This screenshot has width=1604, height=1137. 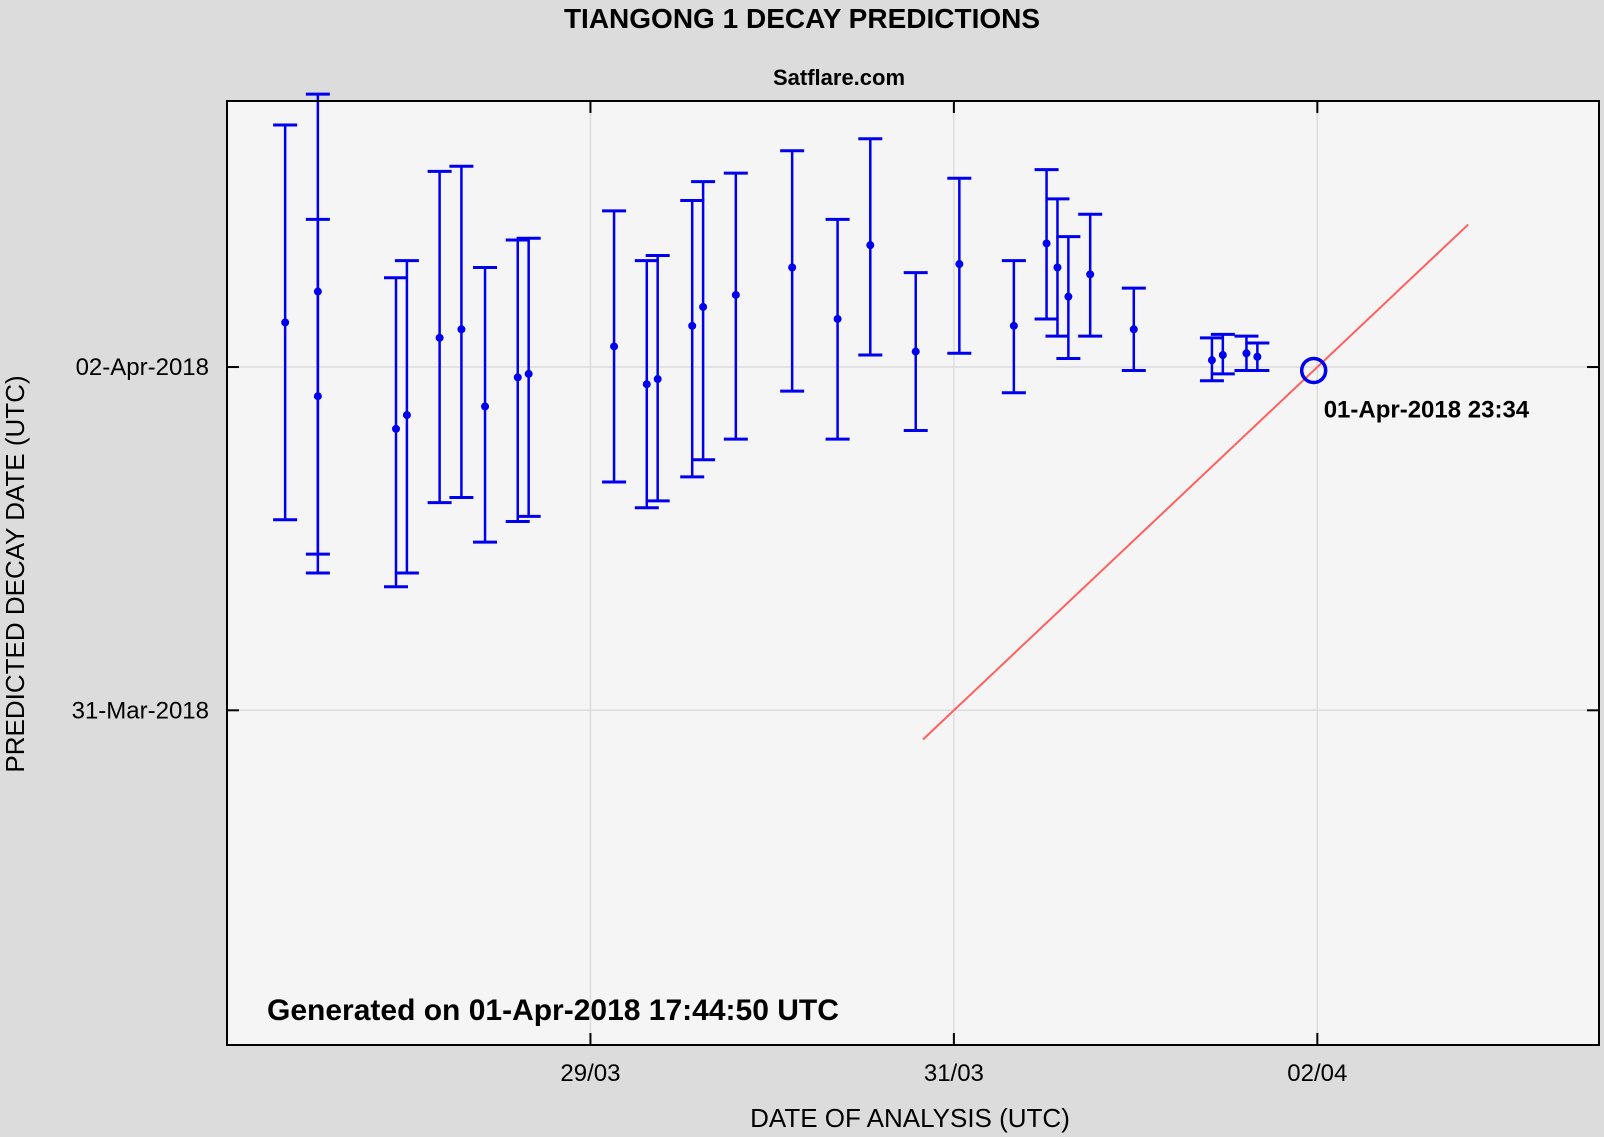 What do you see at coordinates (1414, 389) in the screenshot?
I see `highlight-marker: 01-Apr-2018 23:34` at bounding box center [1414, 389].